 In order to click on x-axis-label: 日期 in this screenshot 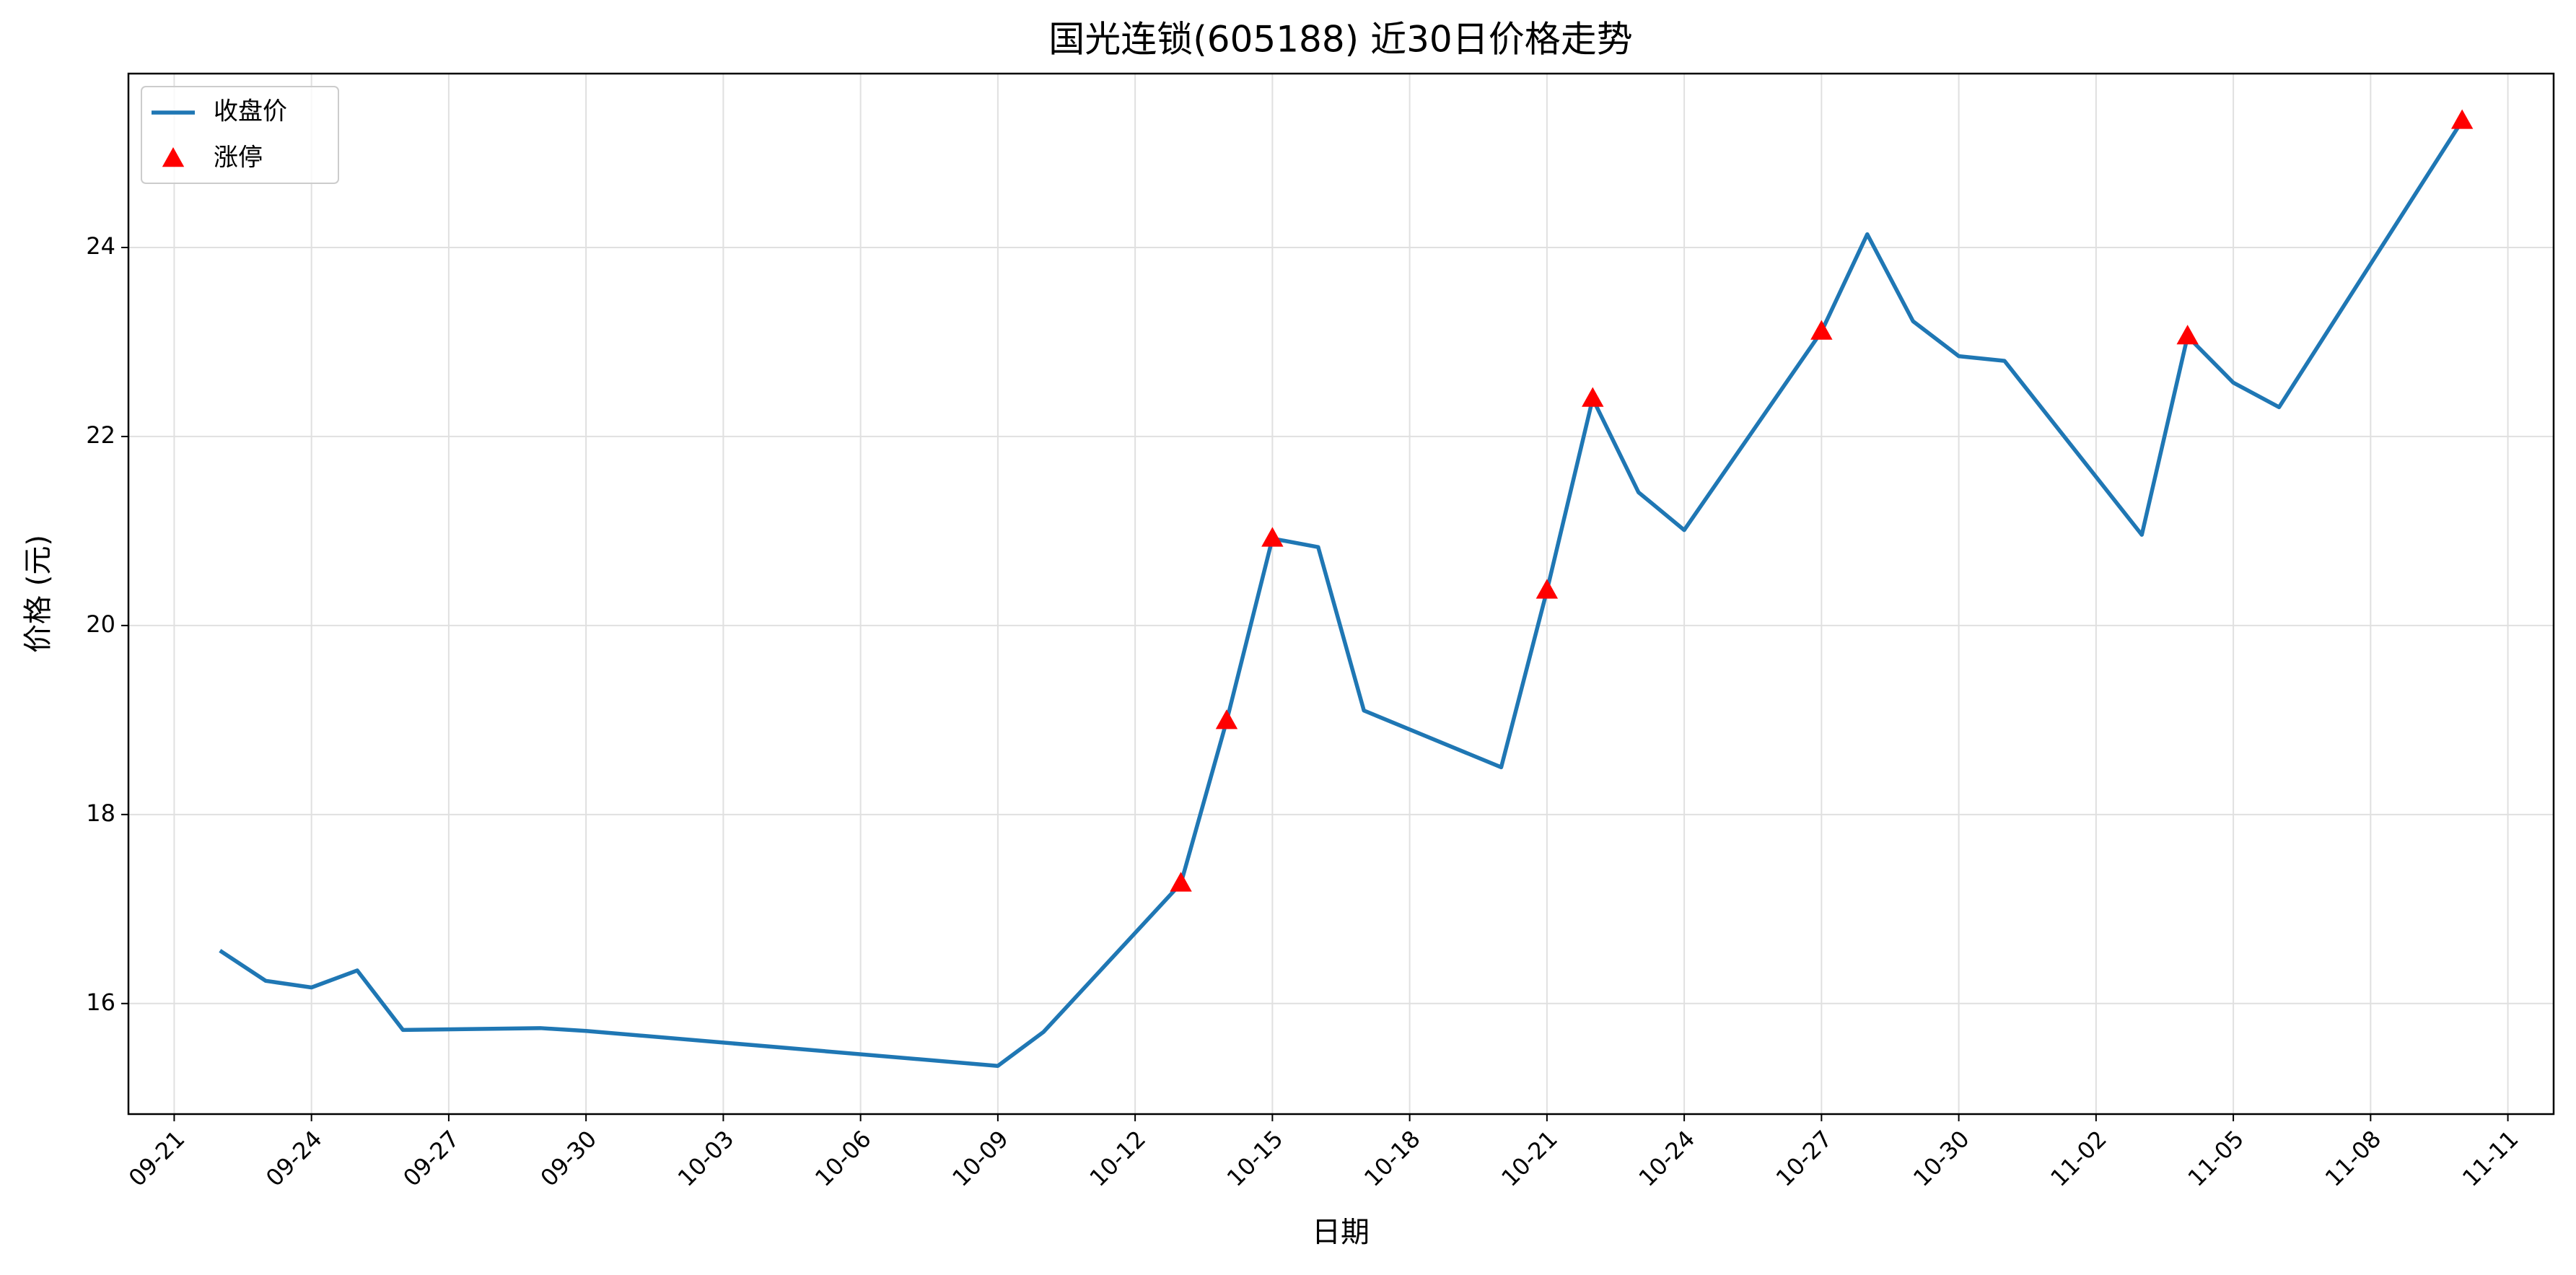, I will do `click(1341, 1233)`.